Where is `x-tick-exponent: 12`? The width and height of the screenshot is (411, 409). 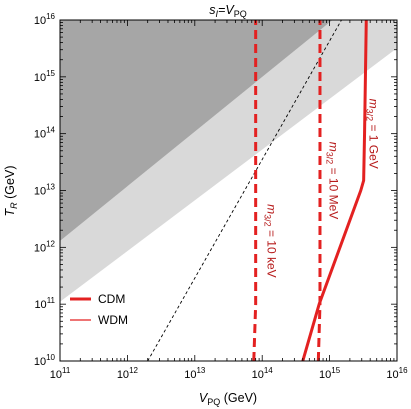 x-tick-exponent: 12 is located at coordinates (133, 370).